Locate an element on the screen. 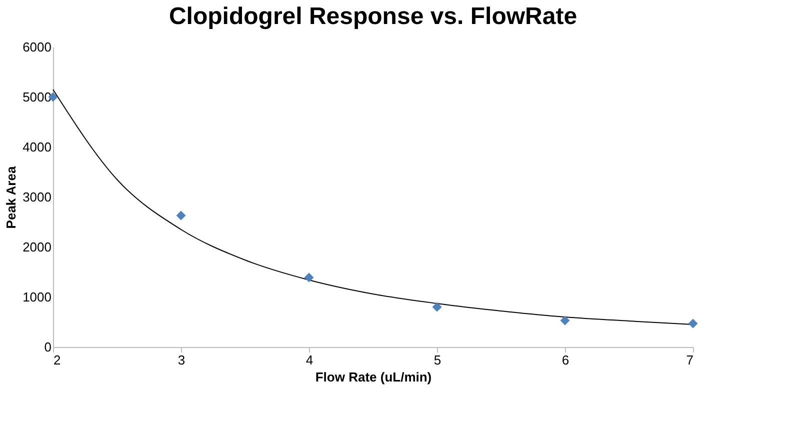 This screenshot has width=801, height=434. x-tick-label: 4 is located at coordinates (310, 360).